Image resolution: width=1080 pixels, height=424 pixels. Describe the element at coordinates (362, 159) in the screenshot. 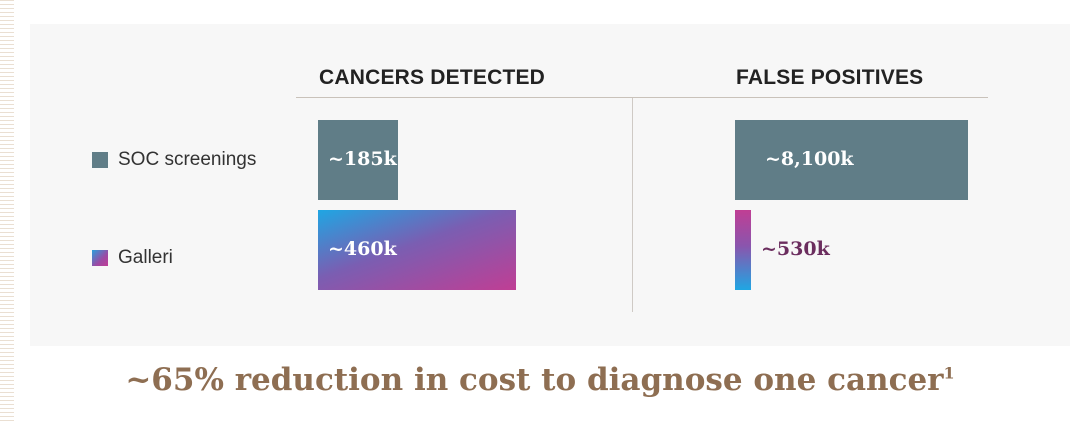

I see `bar-label-cancers-detected-soc: ~185k` at that location.